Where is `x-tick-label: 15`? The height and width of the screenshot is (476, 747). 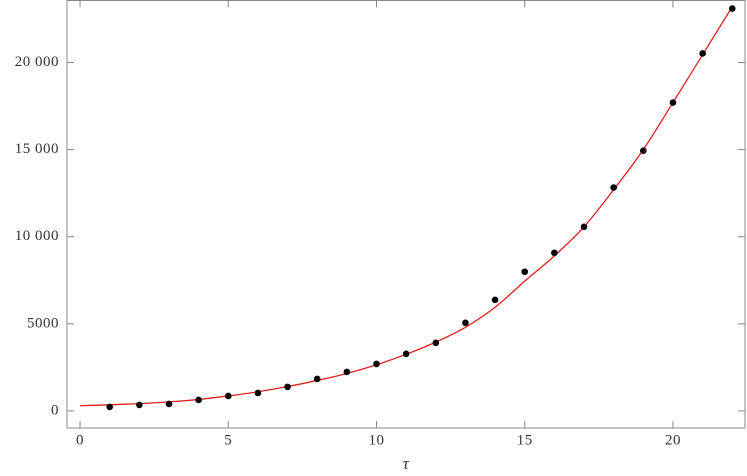
x-tick-label: 15 is located at coordinates (525, 440).